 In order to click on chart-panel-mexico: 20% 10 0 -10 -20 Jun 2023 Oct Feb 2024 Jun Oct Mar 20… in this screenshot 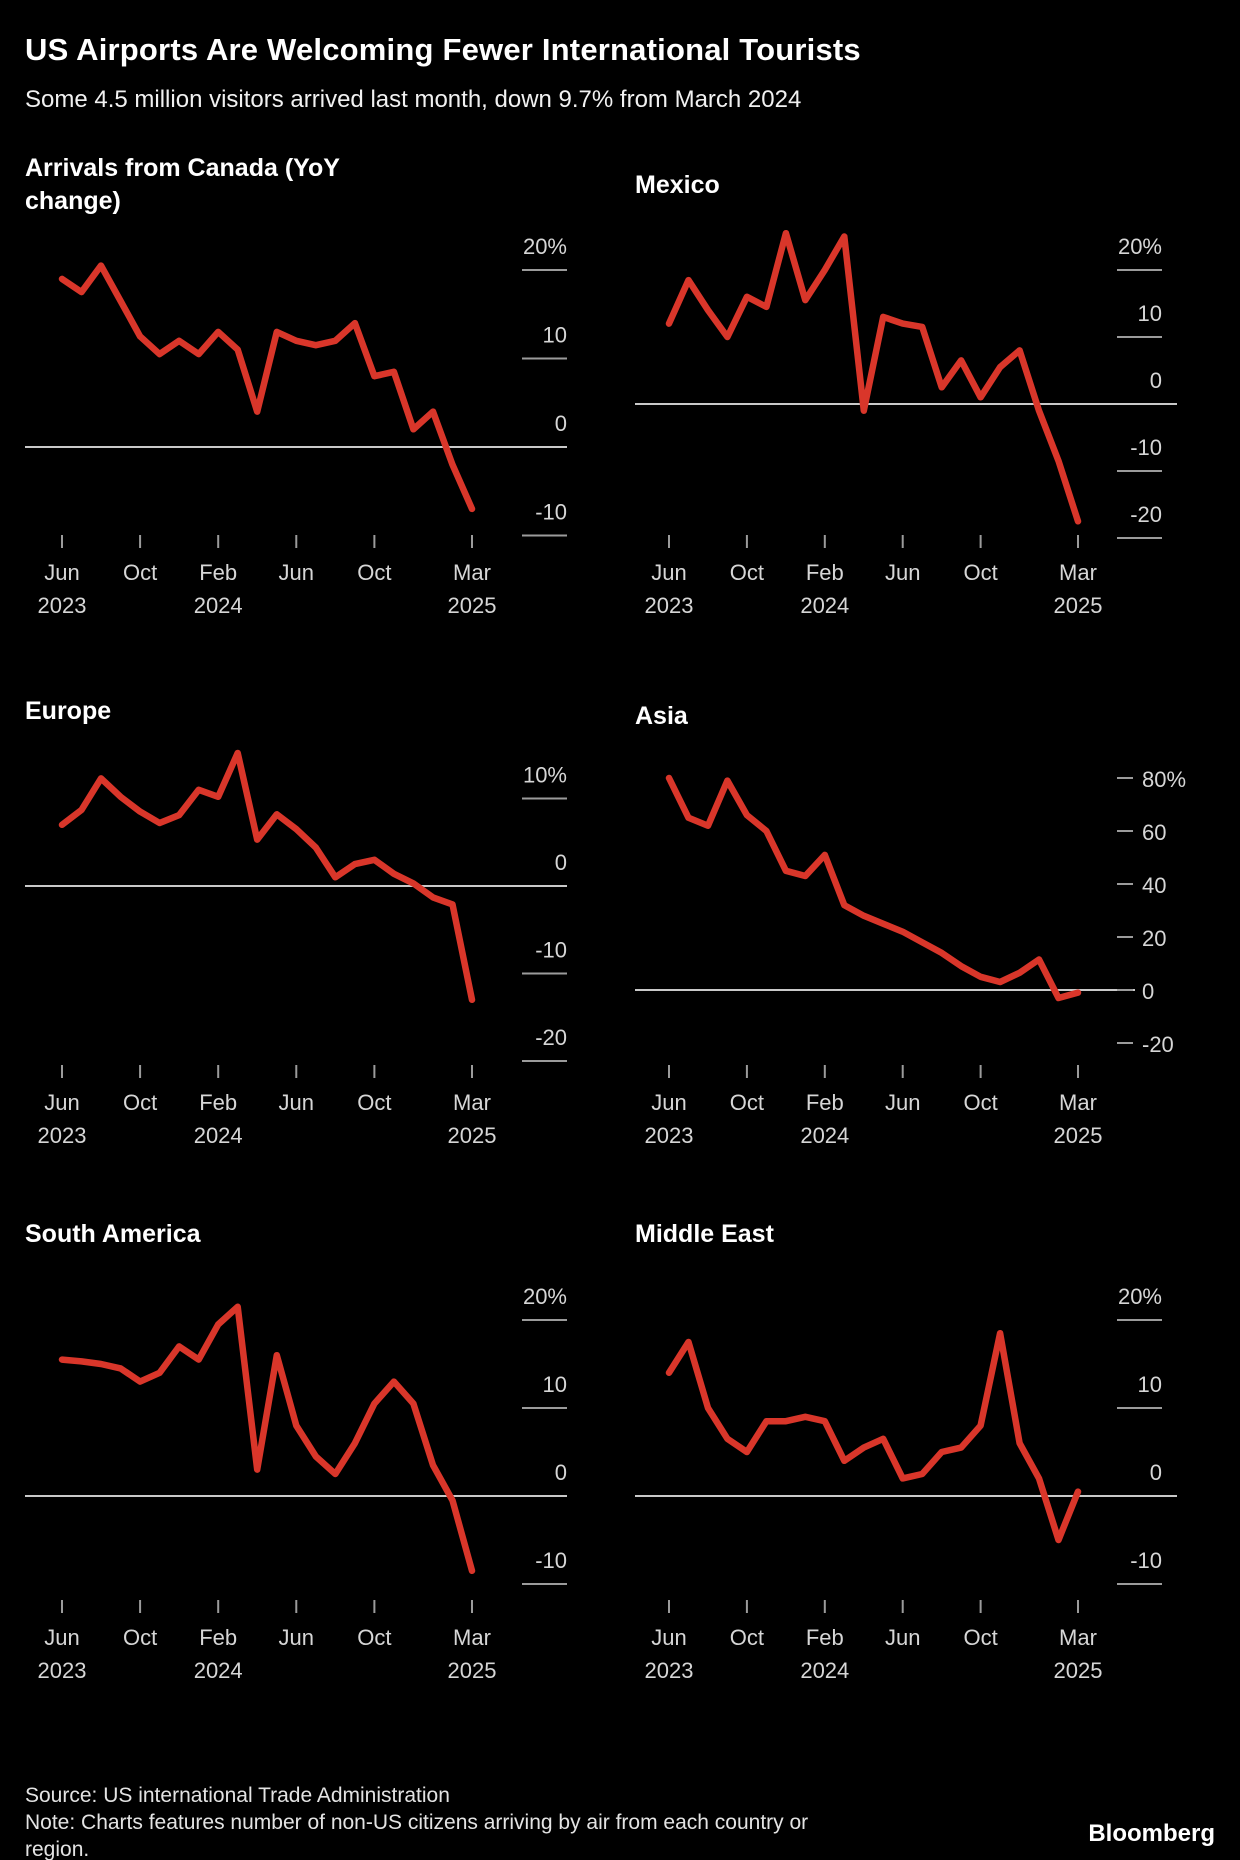, I will do `click(906, 423)`.